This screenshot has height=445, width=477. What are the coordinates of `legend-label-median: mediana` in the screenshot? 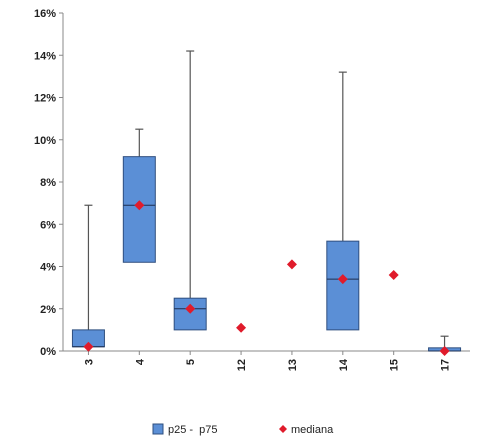 It's located at (312, 430).